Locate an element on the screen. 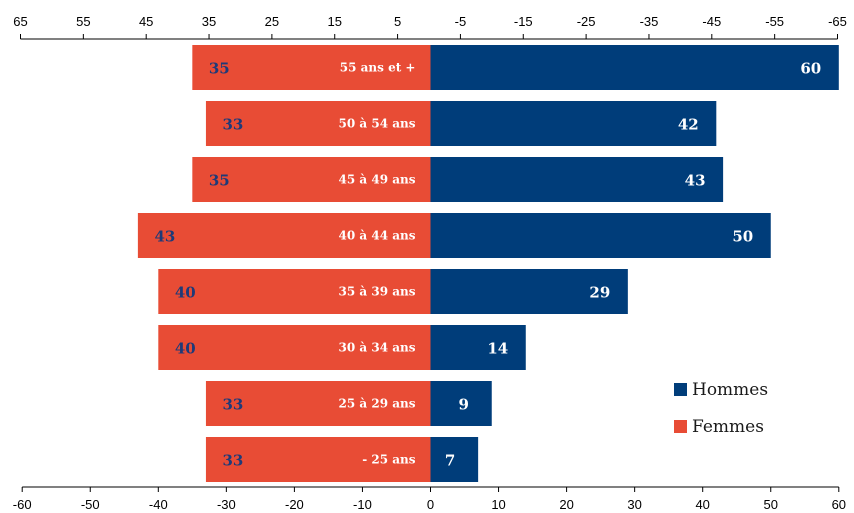  bottom-tick-label: 60 is located at coordinates (839, 504).